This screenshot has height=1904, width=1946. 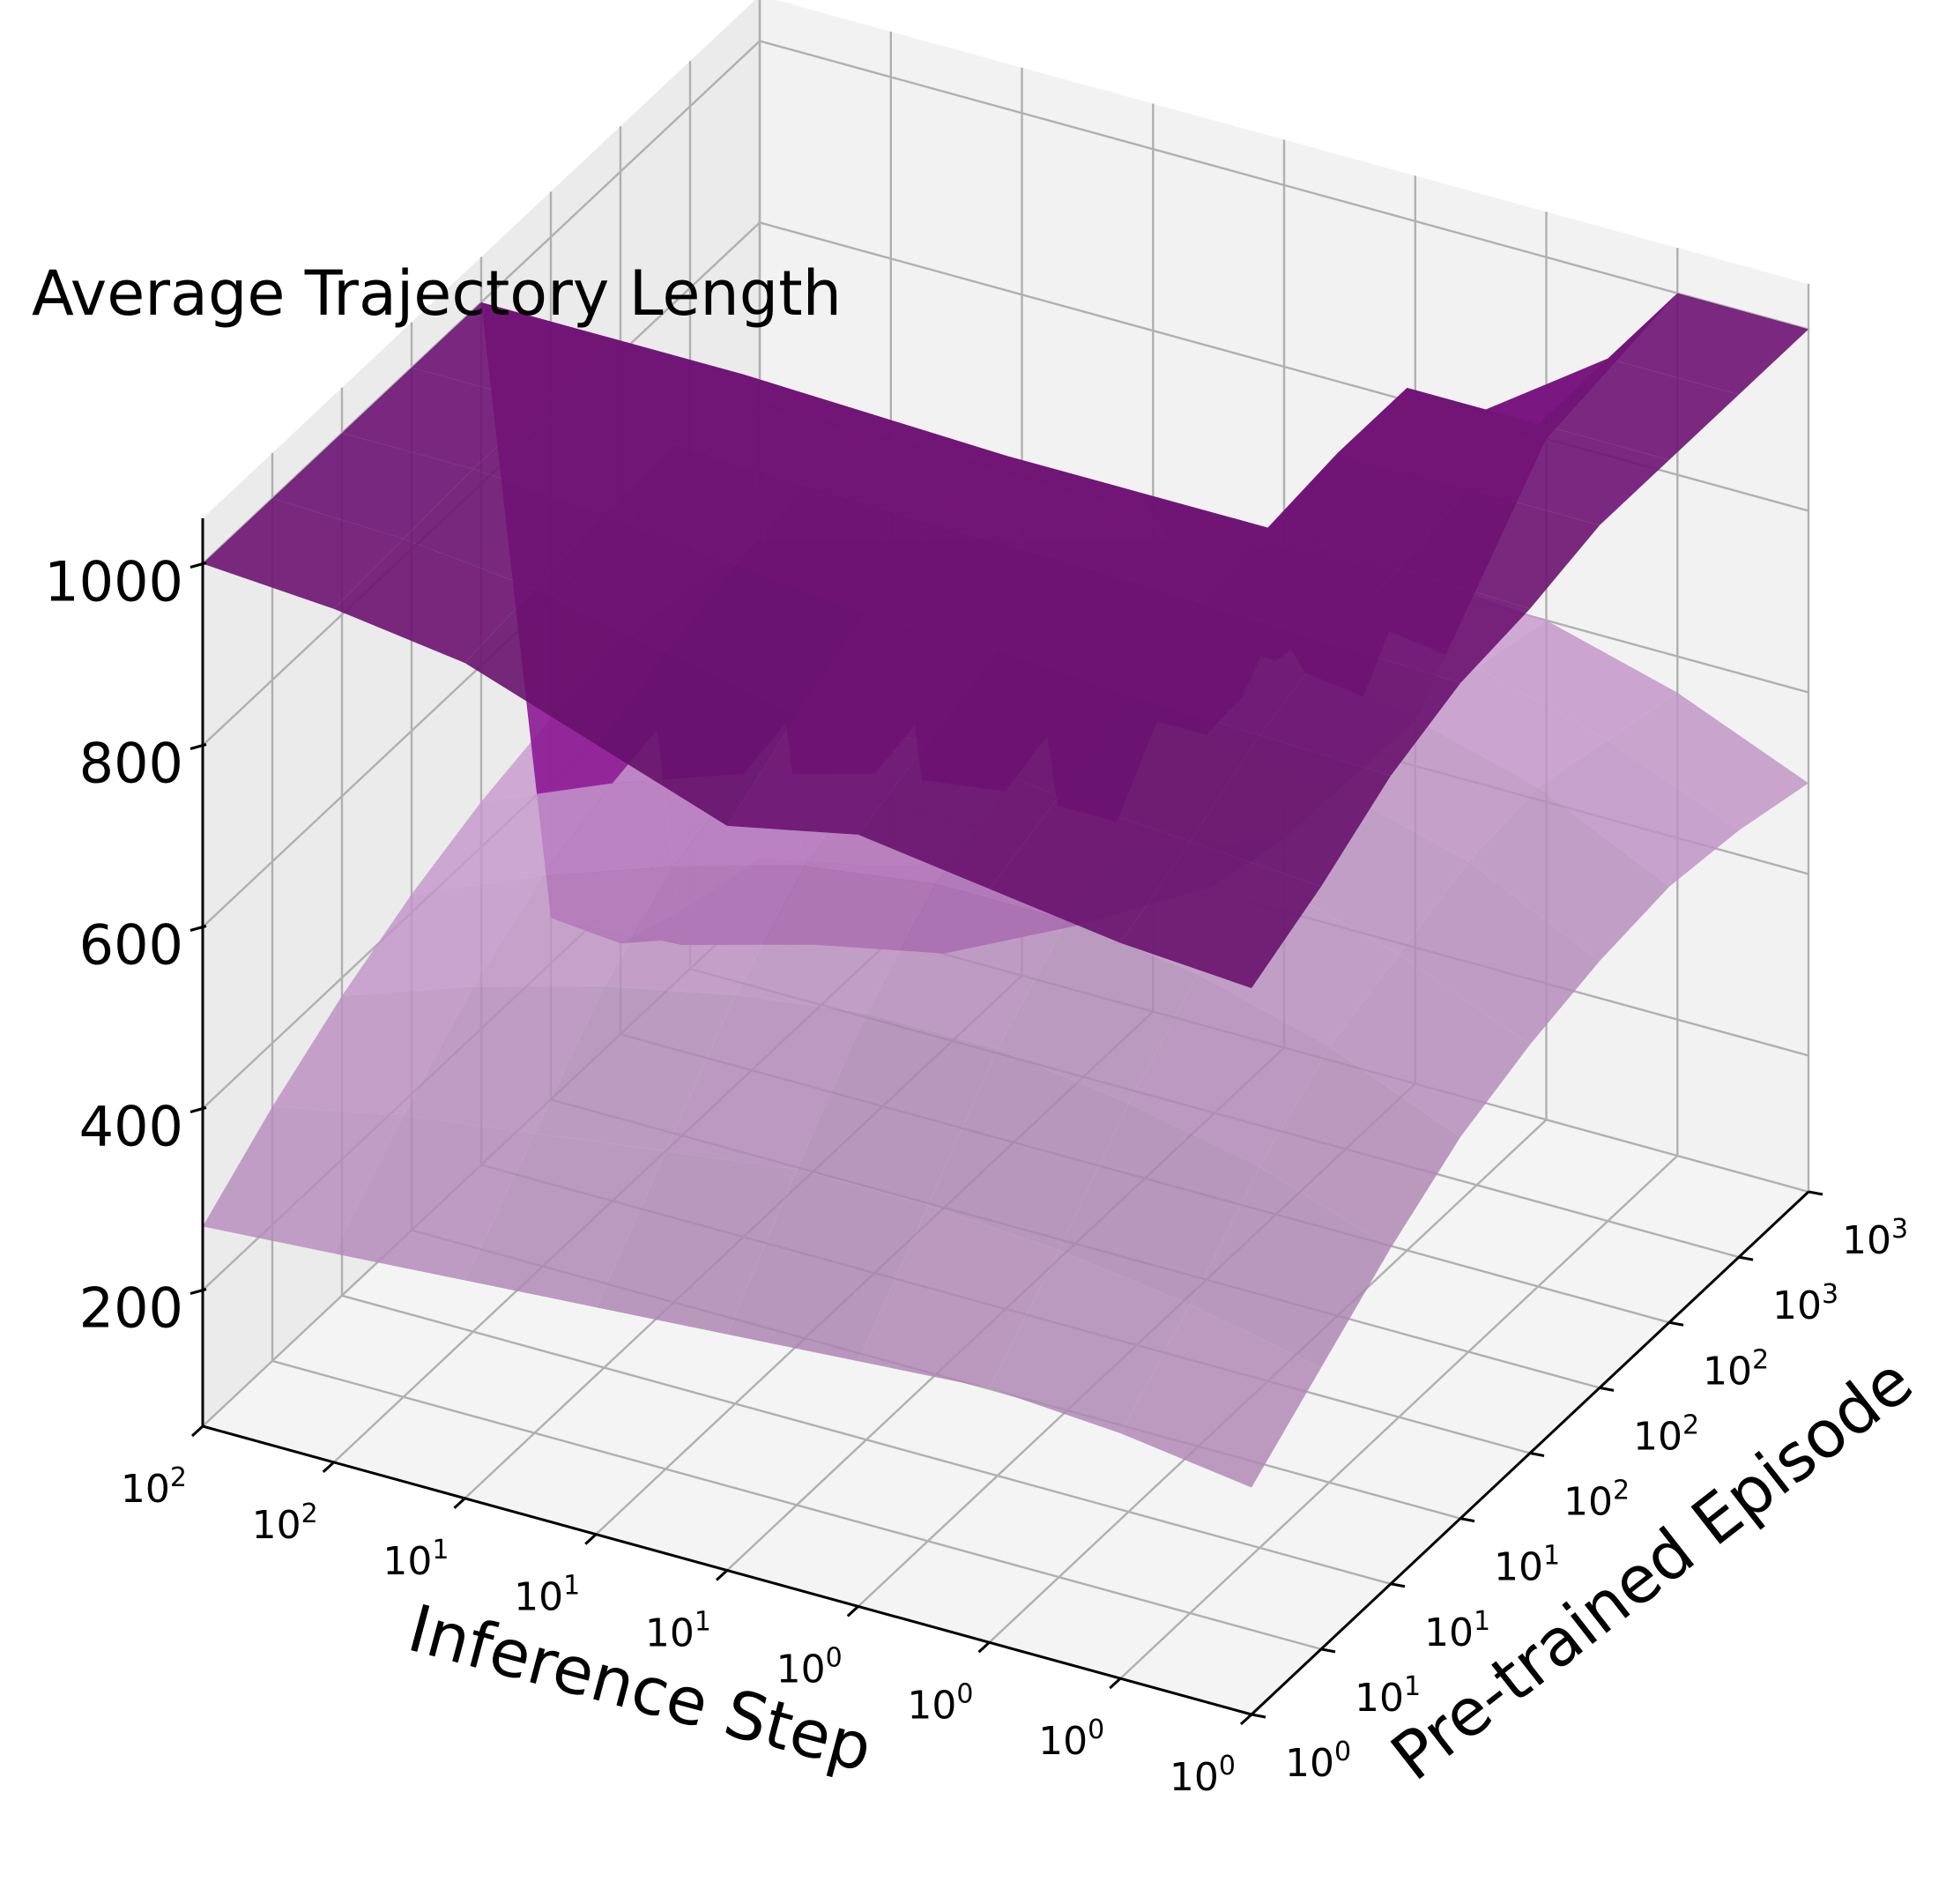 I want to click on z-tick-label: 600, so click(x=131, y=945).